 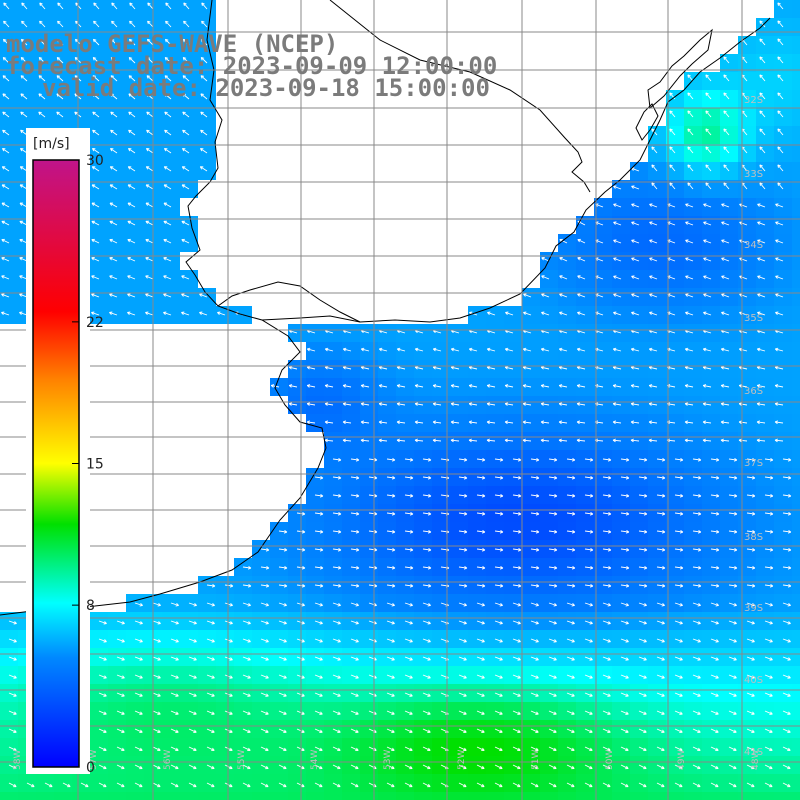 I want to click on latitude-label: 34S, so click(x=753, y=245).